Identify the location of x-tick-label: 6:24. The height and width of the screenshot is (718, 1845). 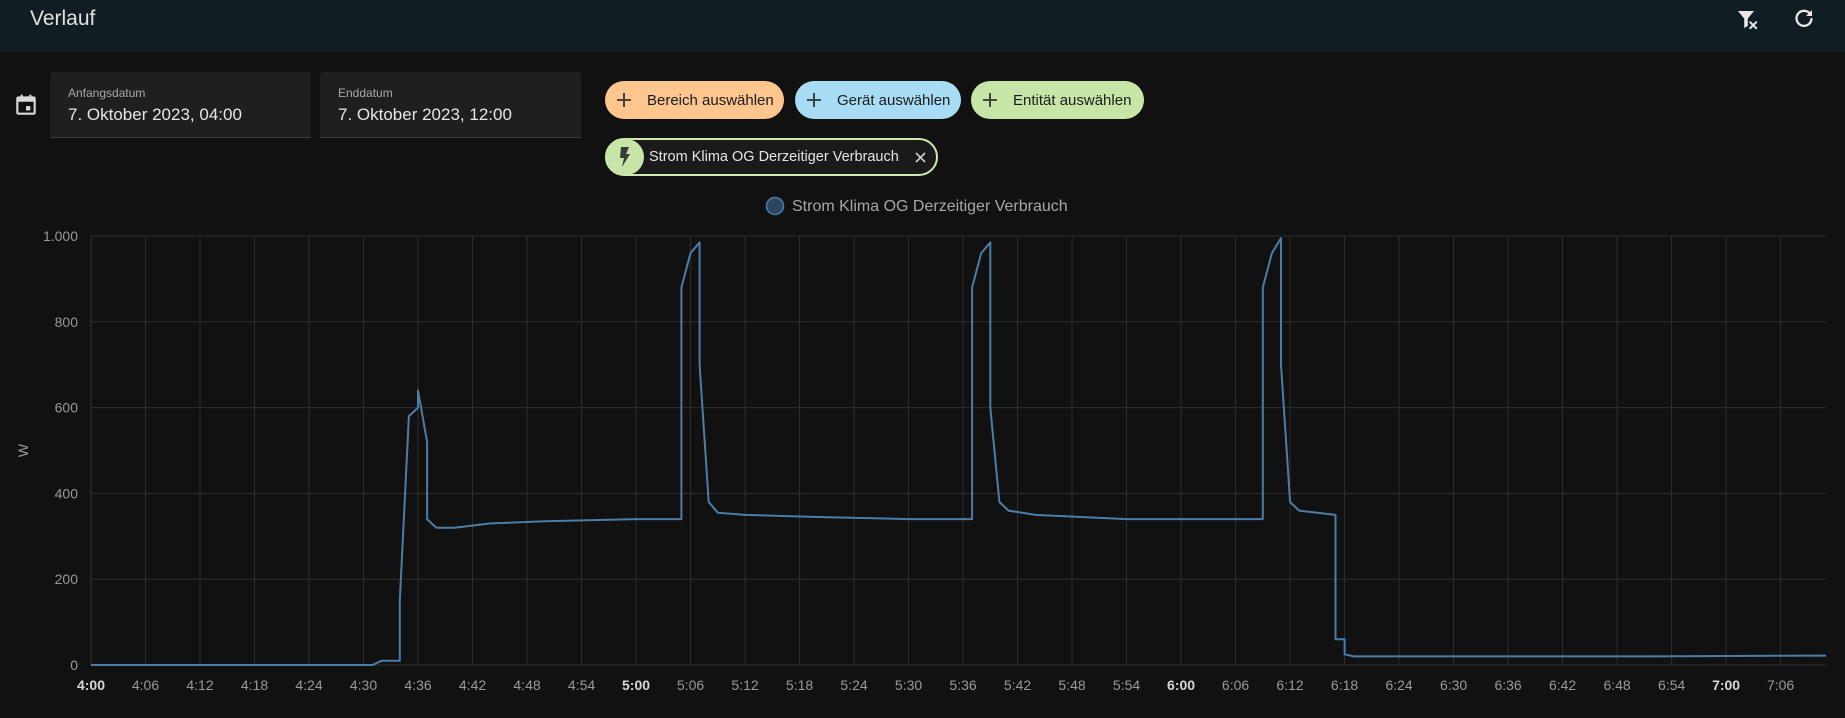
(1398, 685).